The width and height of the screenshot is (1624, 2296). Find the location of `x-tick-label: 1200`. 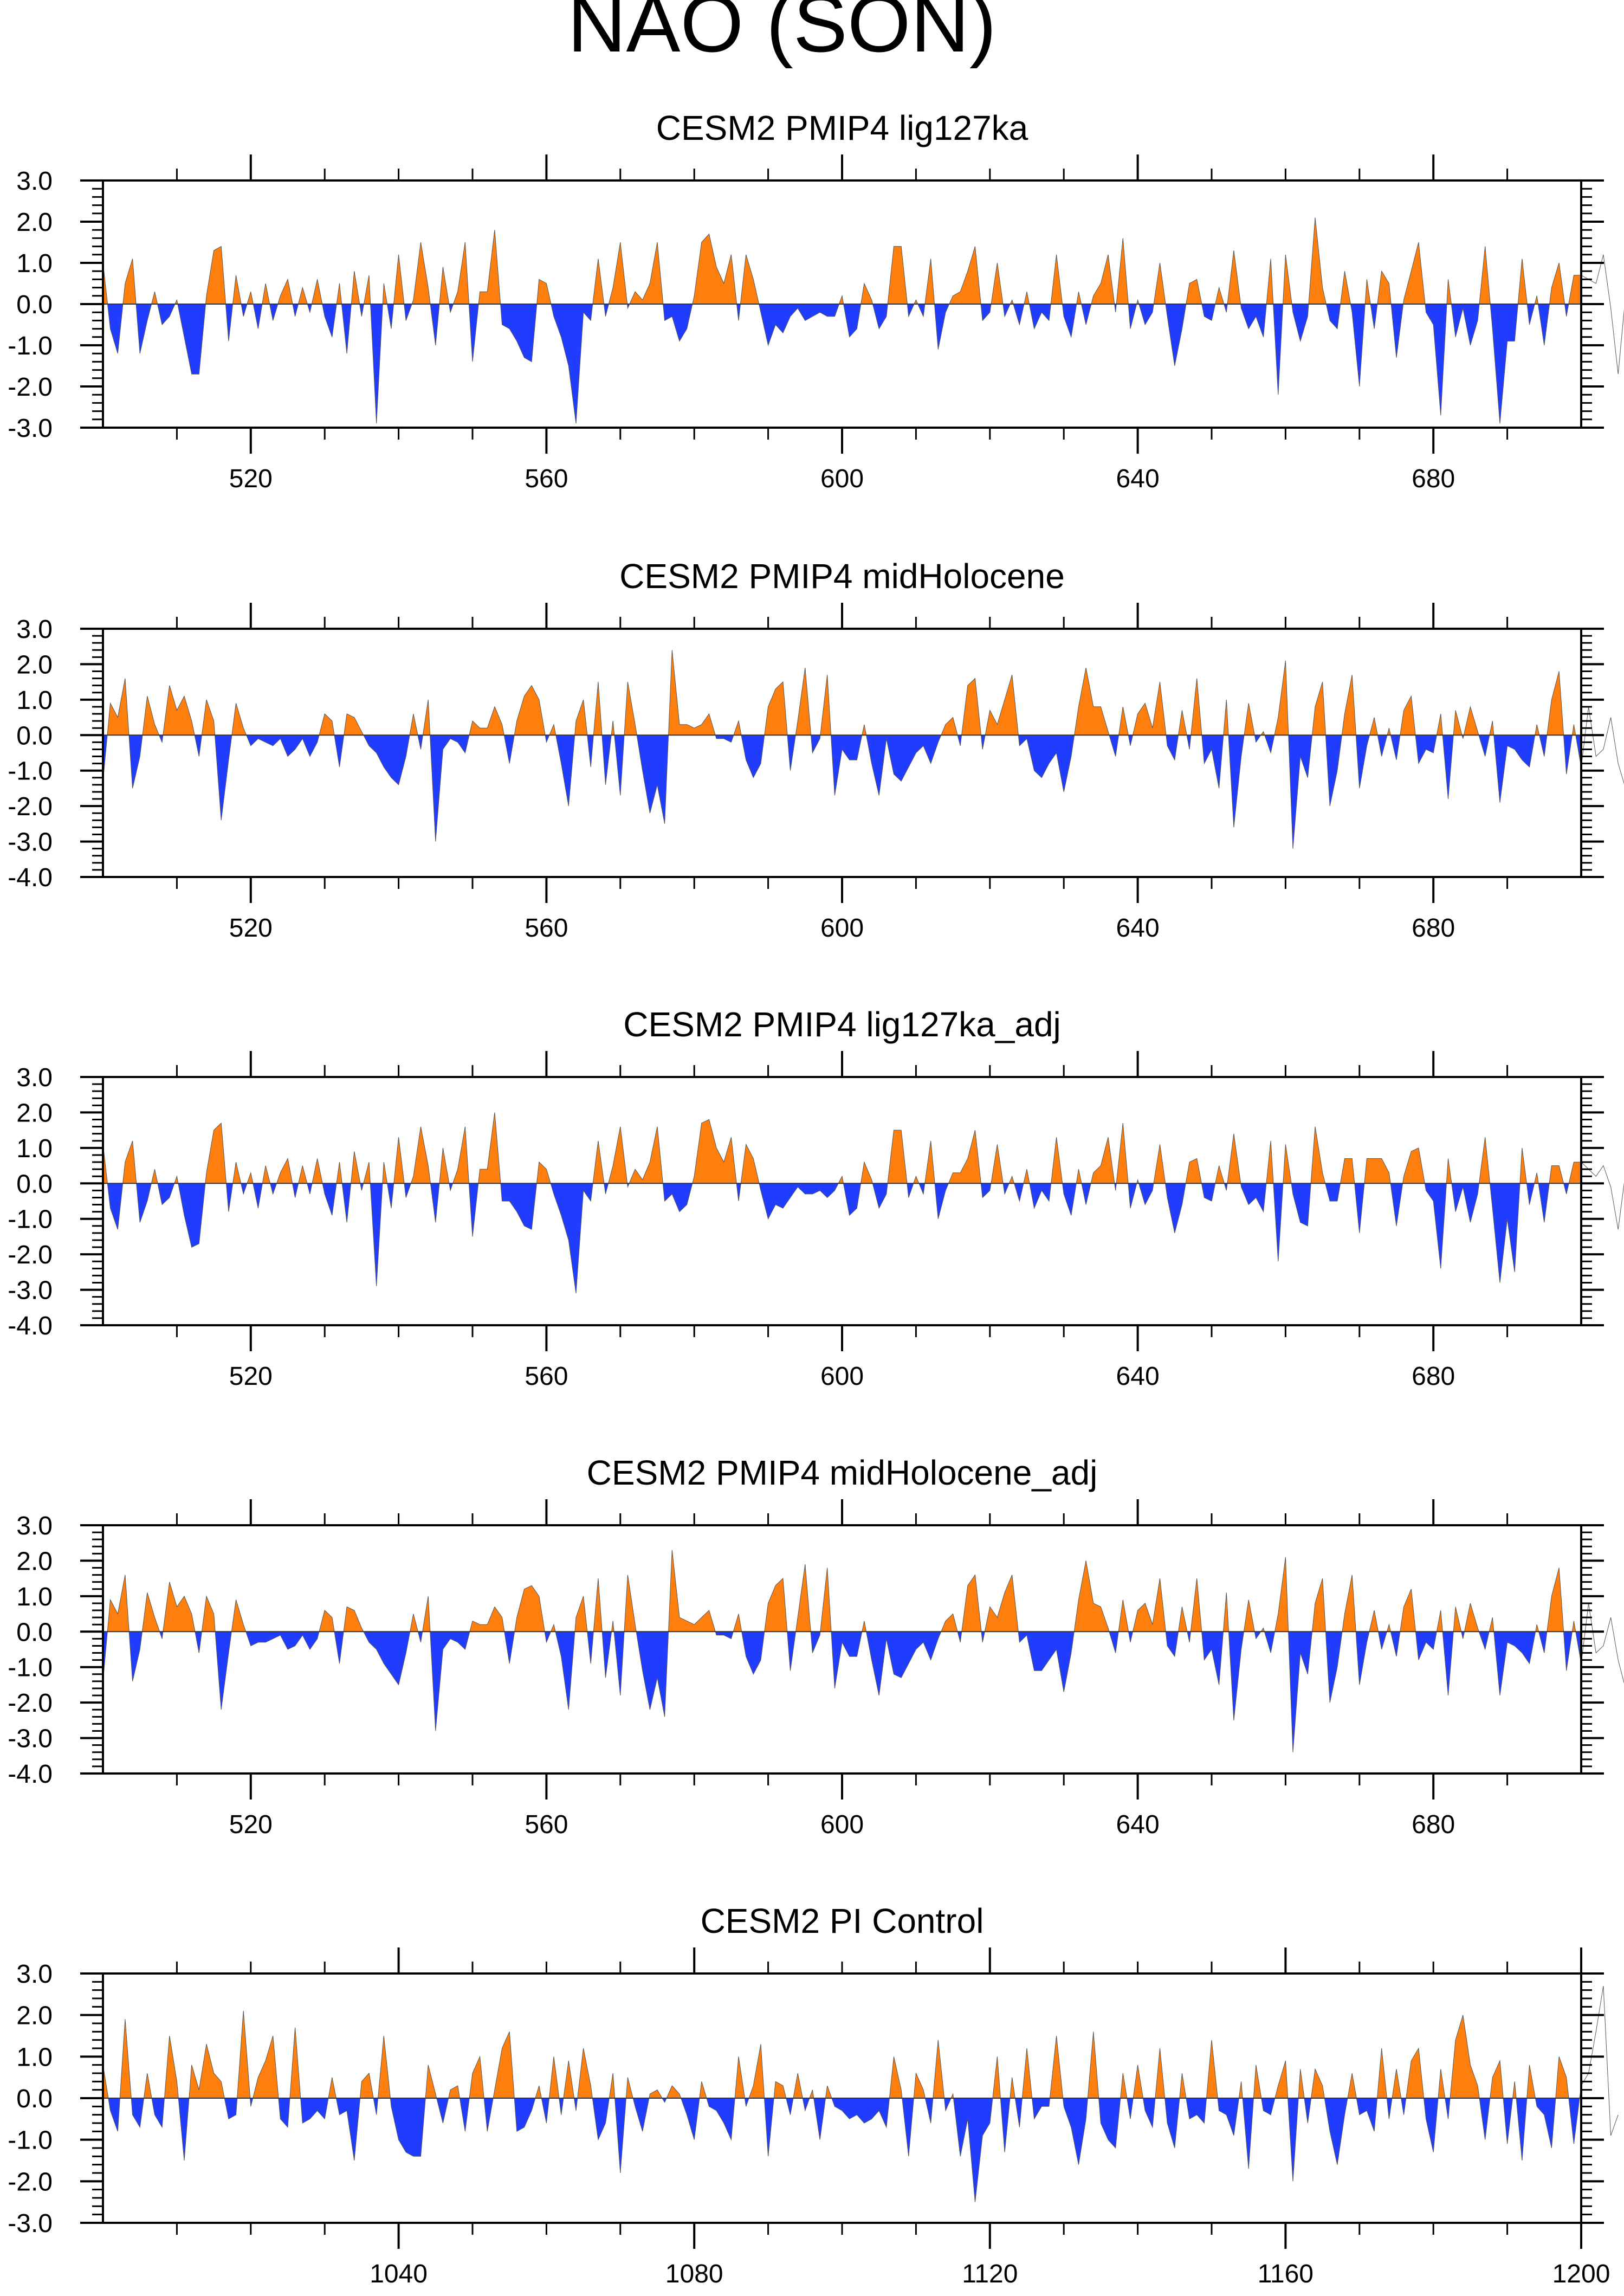

x-tick-label: 1200 is located at coordinates (1581, 2274).